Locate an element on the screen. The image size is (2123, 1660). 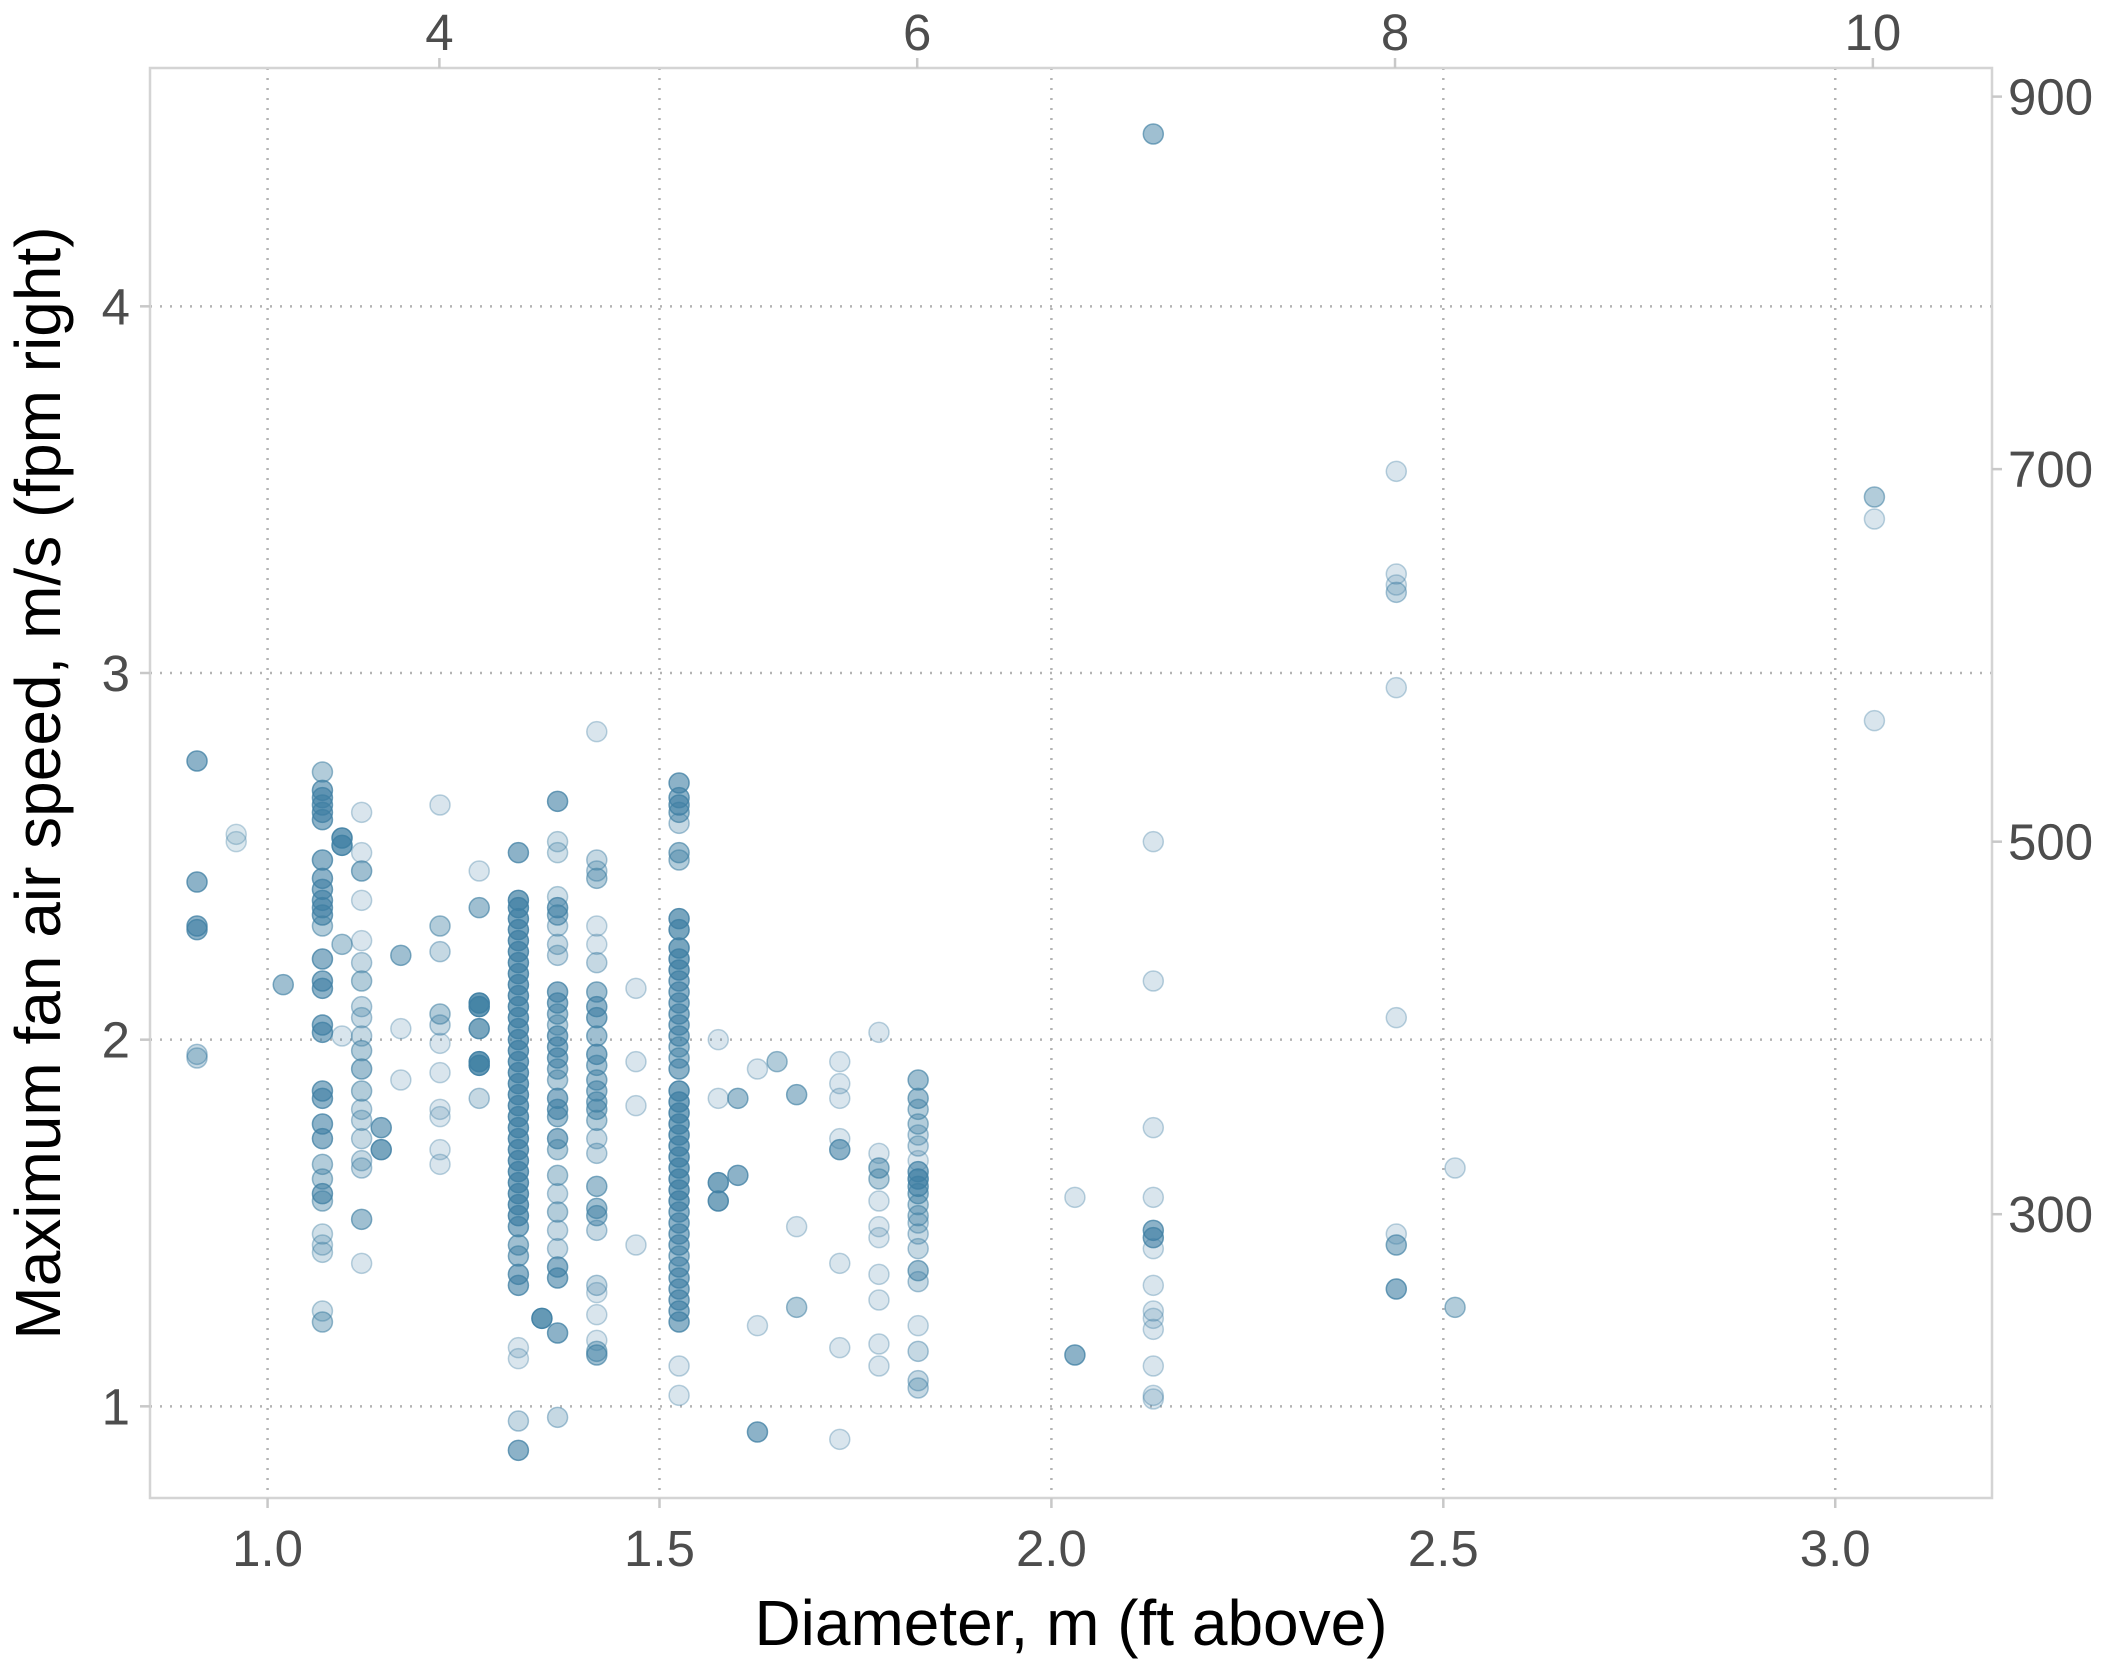
y-left-tick-label: 1 is located at coordinates (116, 1406).